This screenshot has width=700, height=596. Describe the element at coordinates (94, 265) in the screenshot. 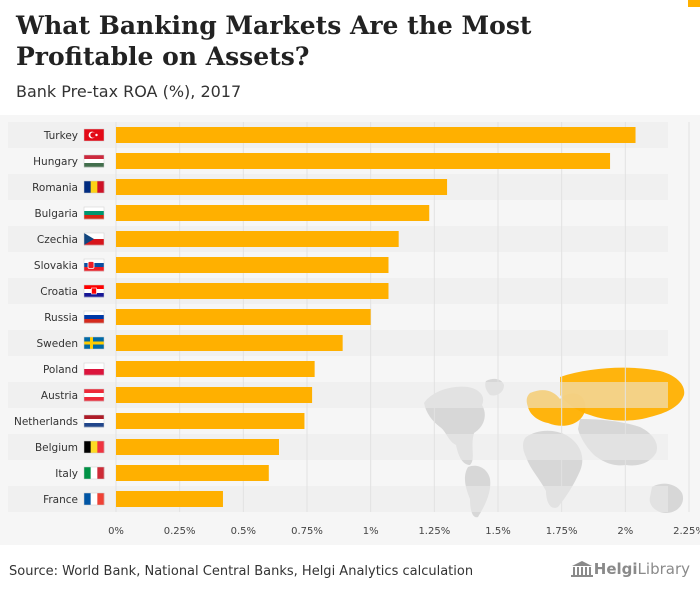

I see `flag-slovakia-icon` at that location.